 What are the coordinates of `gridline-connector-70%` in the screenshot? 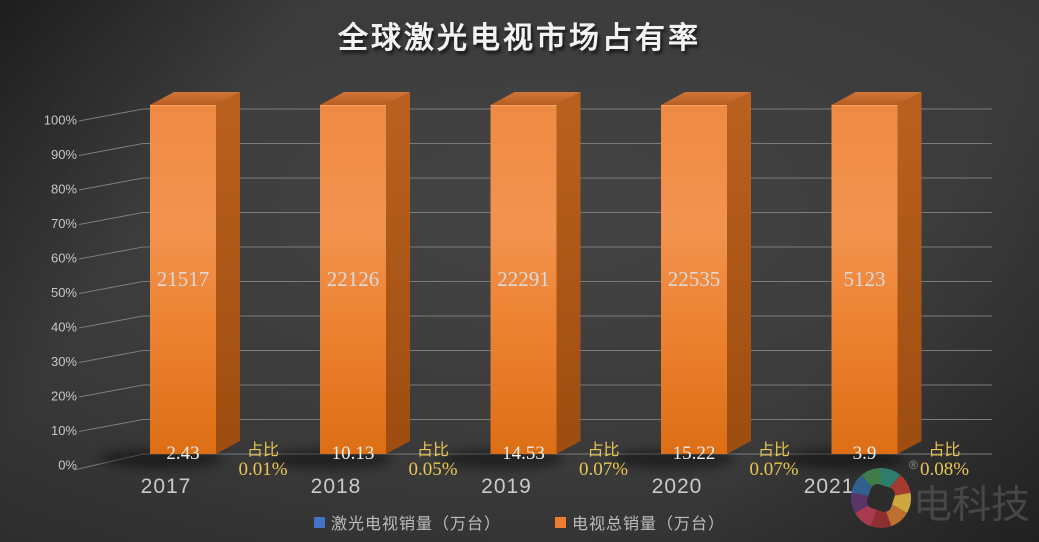 It's located at (111, 218).